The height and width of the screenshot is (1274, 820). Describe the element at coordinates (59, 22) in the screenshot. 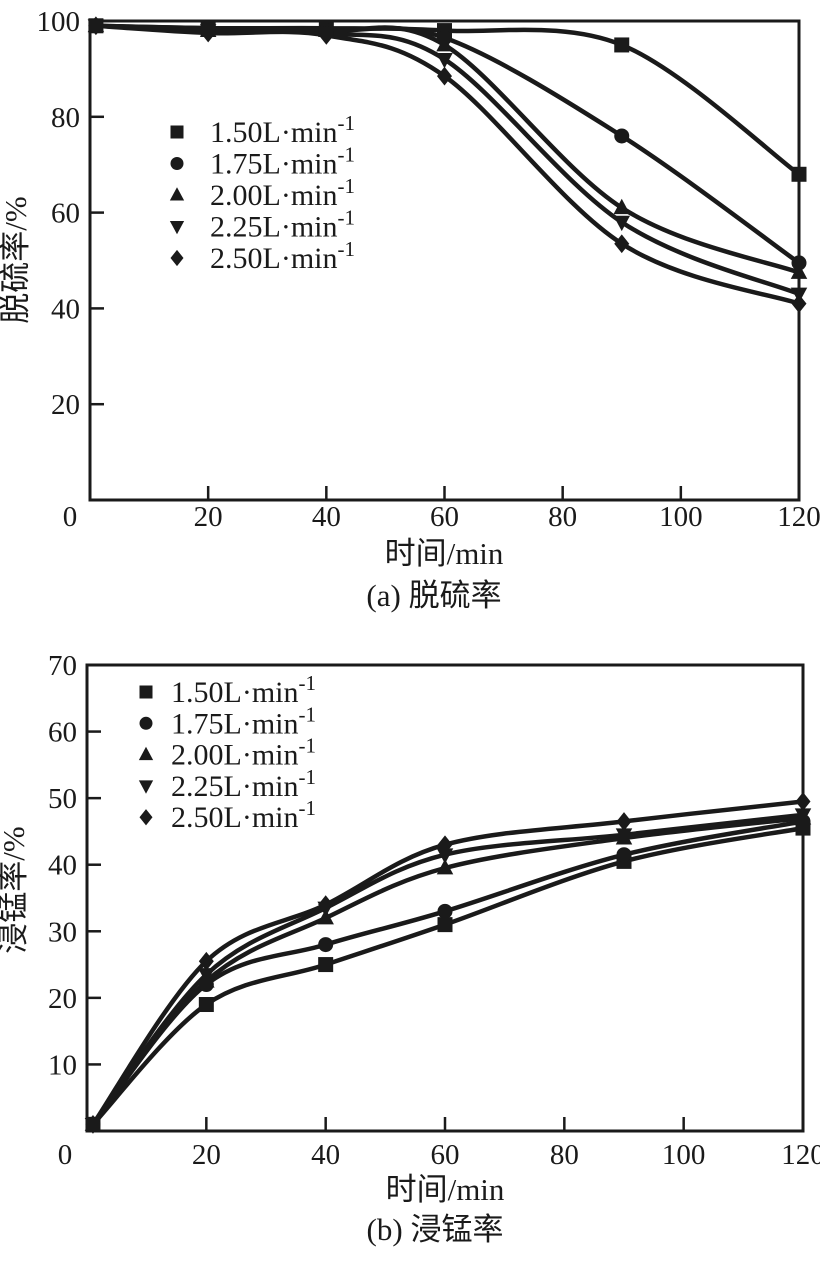

I see `y-tick-label: 100` at that location.